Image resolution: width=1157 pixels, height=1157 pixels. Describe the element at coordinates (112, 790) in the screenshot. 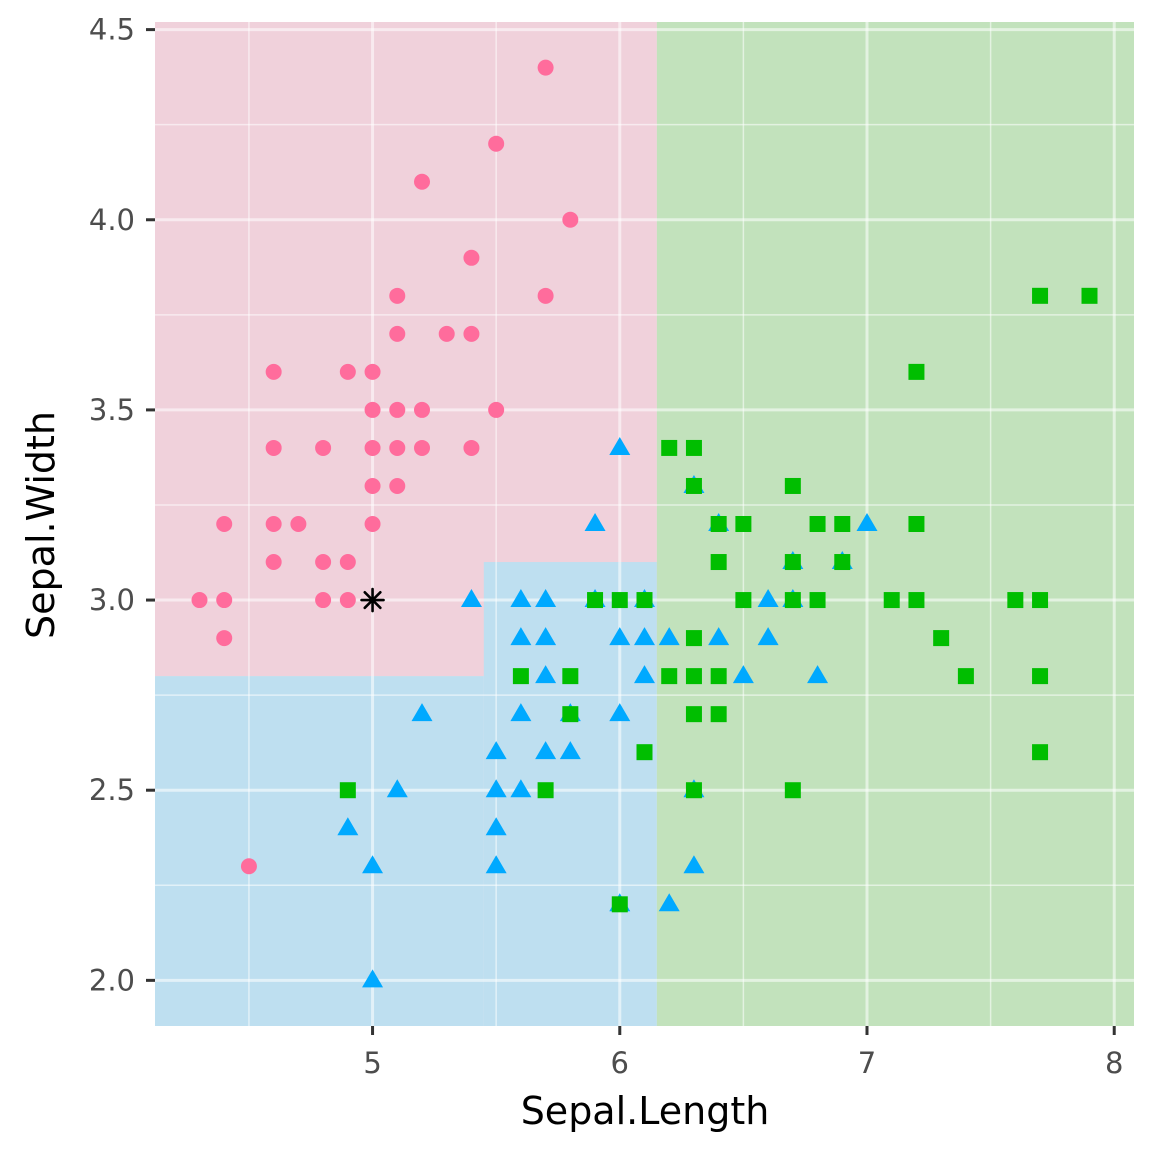

I see `y-tick-label: 2.5` at that location.